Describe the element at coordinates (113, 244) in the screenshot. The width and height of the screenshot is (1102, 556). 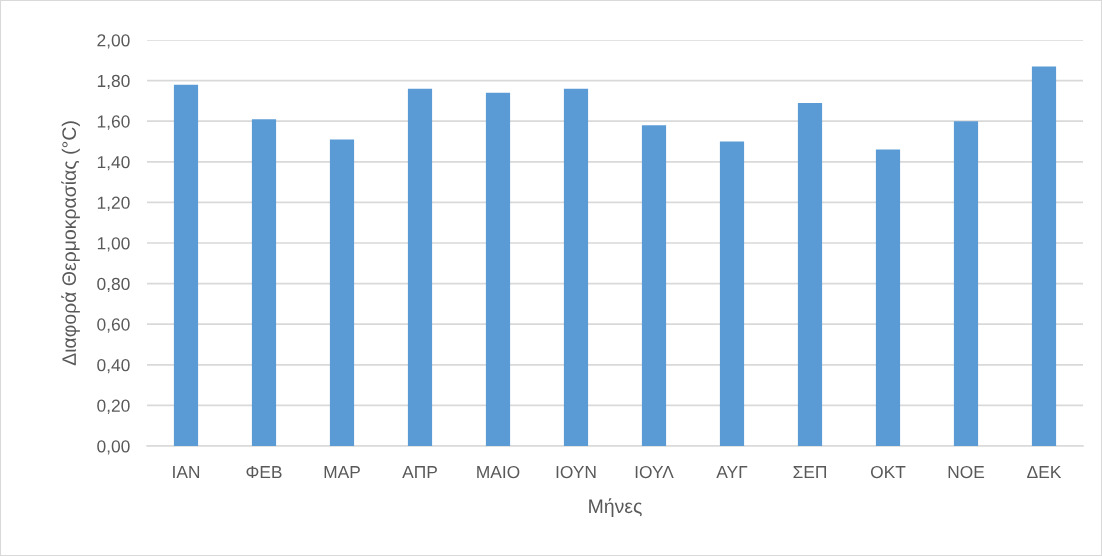
I see `y-tick-label: 1,00` at that location.